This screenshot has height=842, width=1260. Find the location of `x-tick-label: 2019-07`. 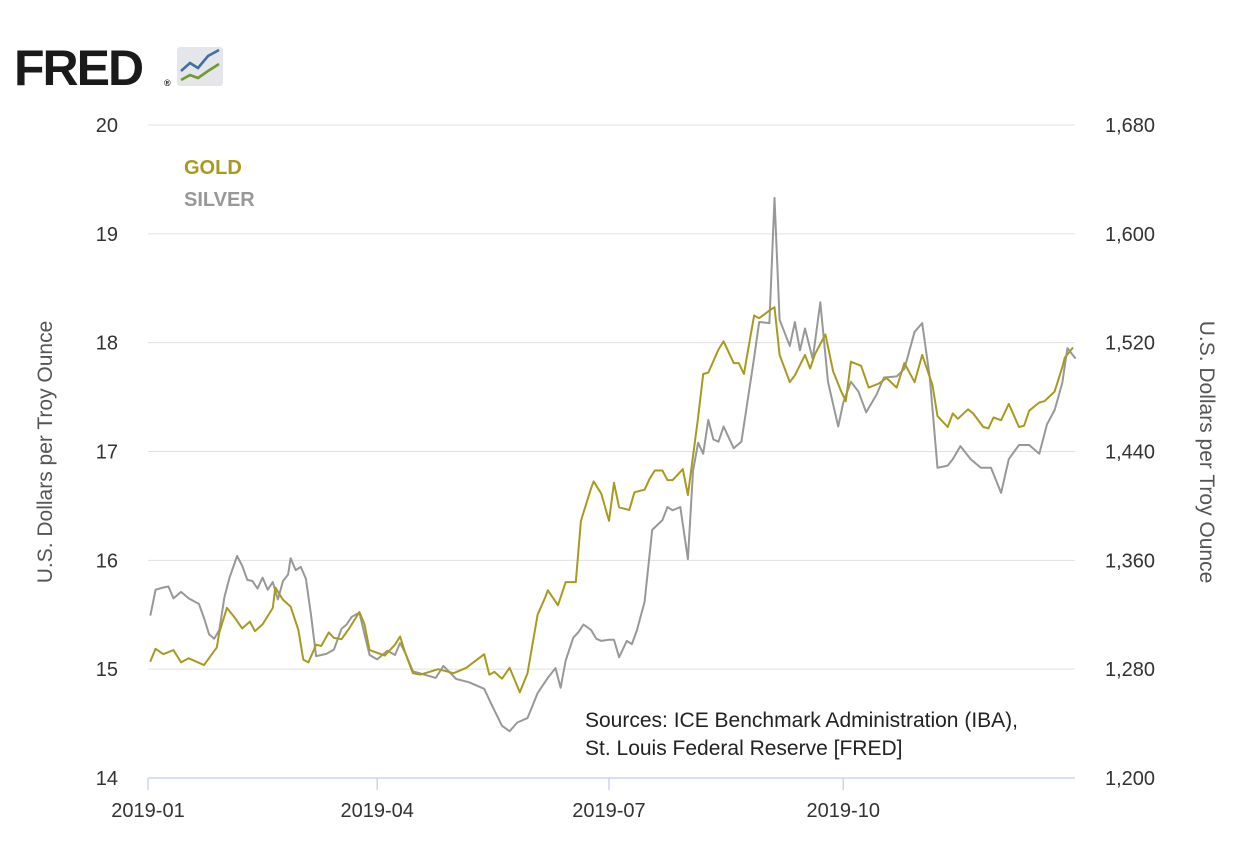

x-tick-label: 2019-07 is located at coordinates (608, 811).